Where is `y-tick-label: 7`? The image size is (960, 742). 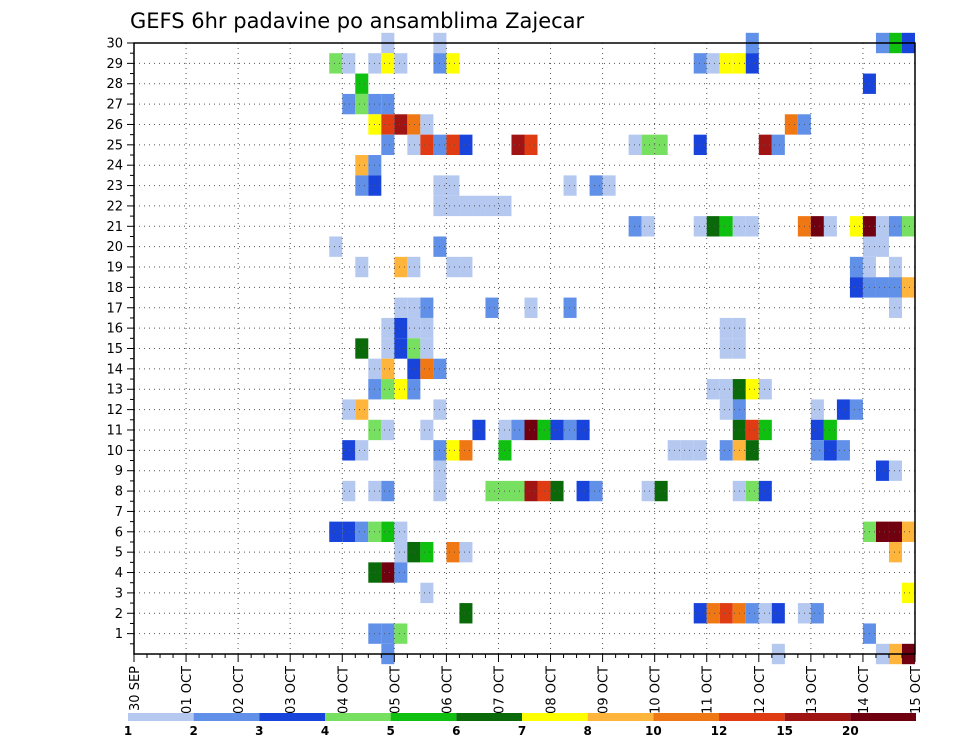 y-tick-label: 7 is located at coordinates (119, 512).